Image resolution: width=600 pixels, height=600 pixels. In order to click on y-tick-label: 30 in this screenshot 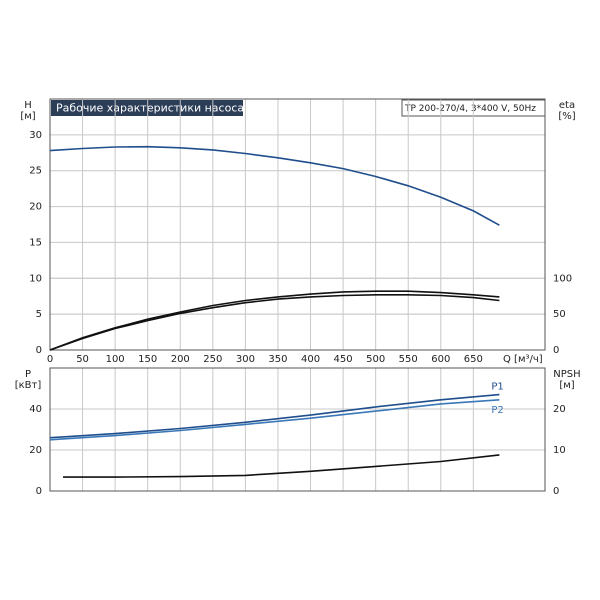, I will do `click(35, 135)`.